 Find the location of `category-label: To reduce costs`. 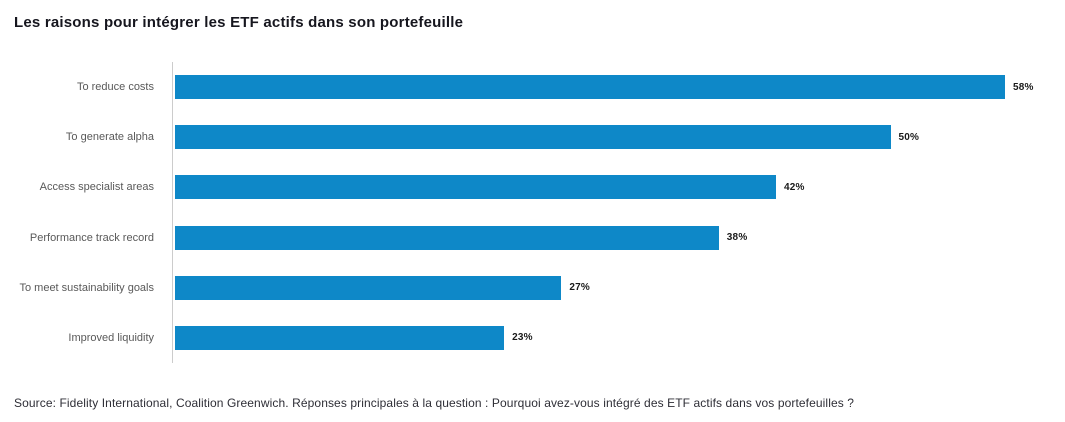

category-label: To reduce costs is located at coordinates (115, 87).